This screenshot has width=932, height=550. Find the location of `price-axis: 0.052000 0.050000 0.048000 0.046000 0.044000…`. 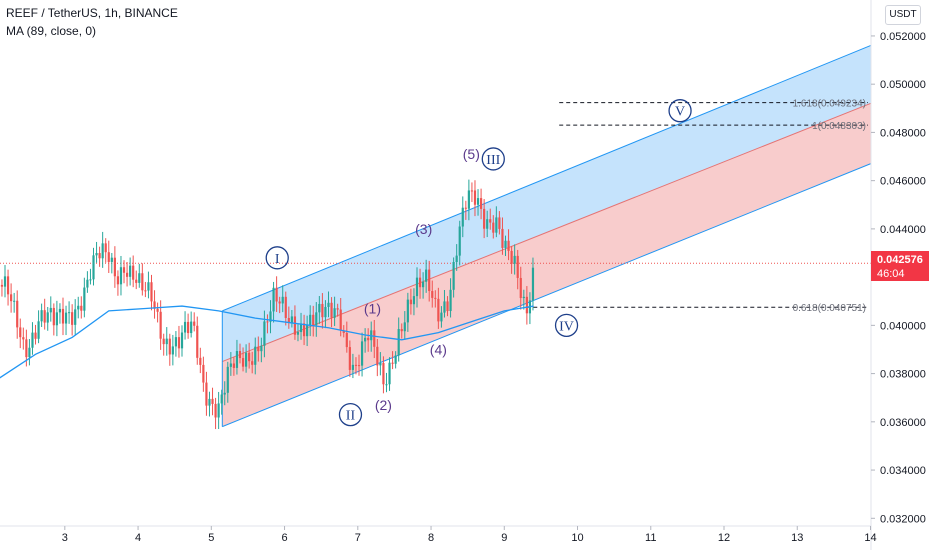

price-axis: 0.052000 0.050000 0.048000 0.046000 0.044000… is located at coordinates (898, 278).